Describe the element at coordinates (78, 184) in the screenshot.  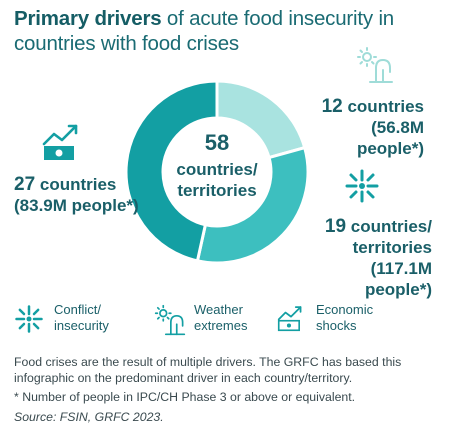
I see `economic-unit: countries` at that location.